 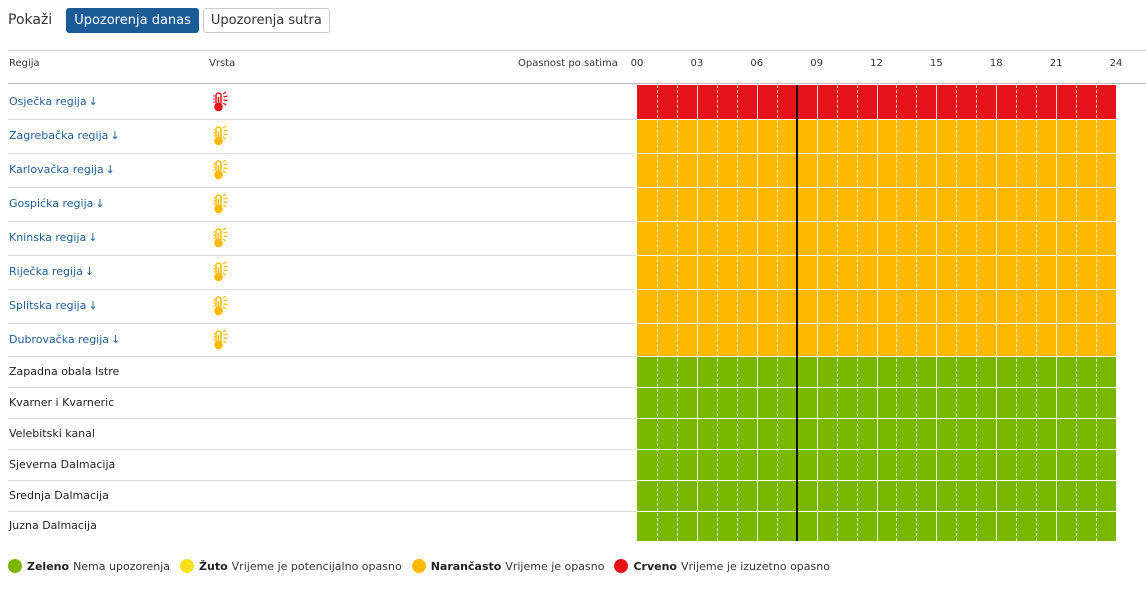 I want to click on region-link: Riječka regija ↓, so click(x=51, y=271).